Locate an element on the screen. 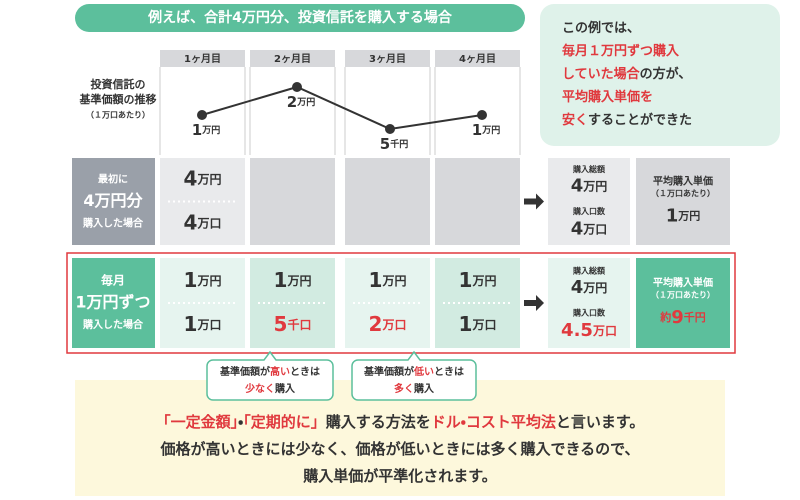  text-line: 少なく購入 is located at coordinates (270, 388).